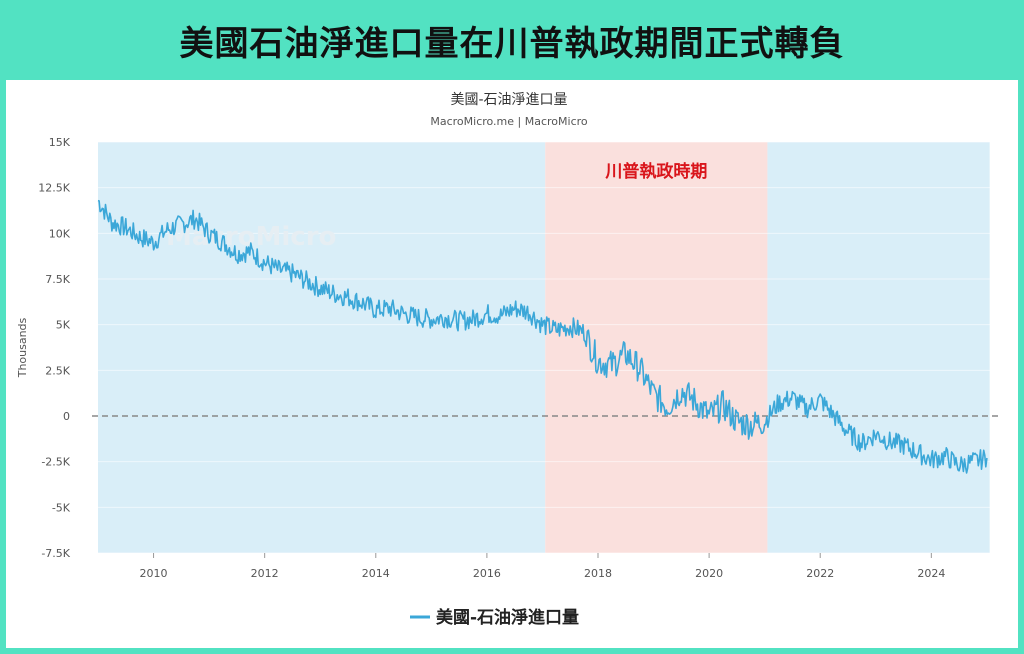 The height and width of the screenshot is (654, 1024). What do you see at coordinates (60, 142) in the screenshot?
I see `y-tick-label: 15K` at bounding box center [60, 142].